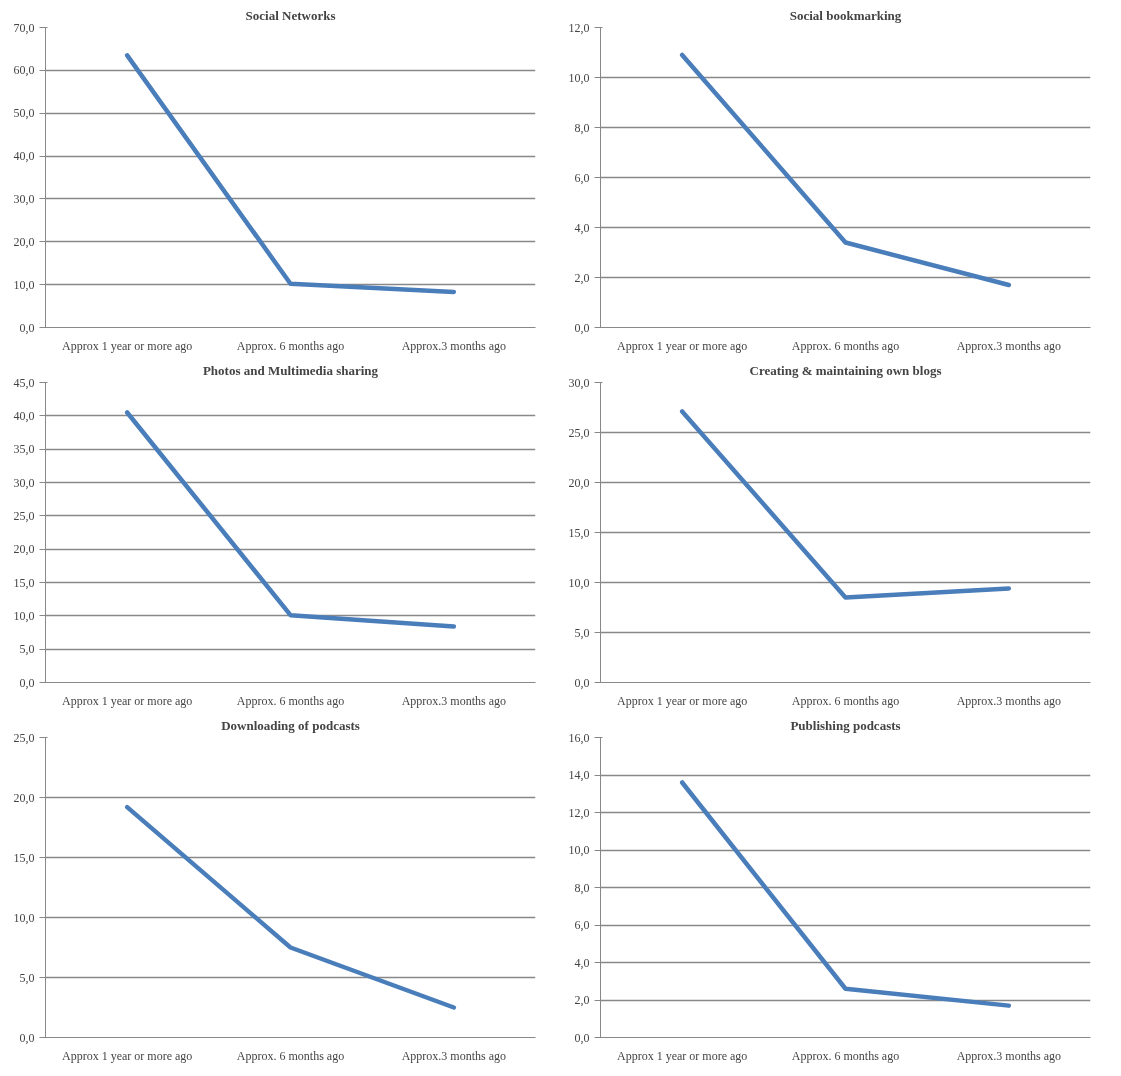 This screenshot has height=1076, width=1121. What do you see at coordinates (845, 370) in the screenshot?
I see `chart-title: Creating & maintaining own blogs` at bounding box center [845, 370].